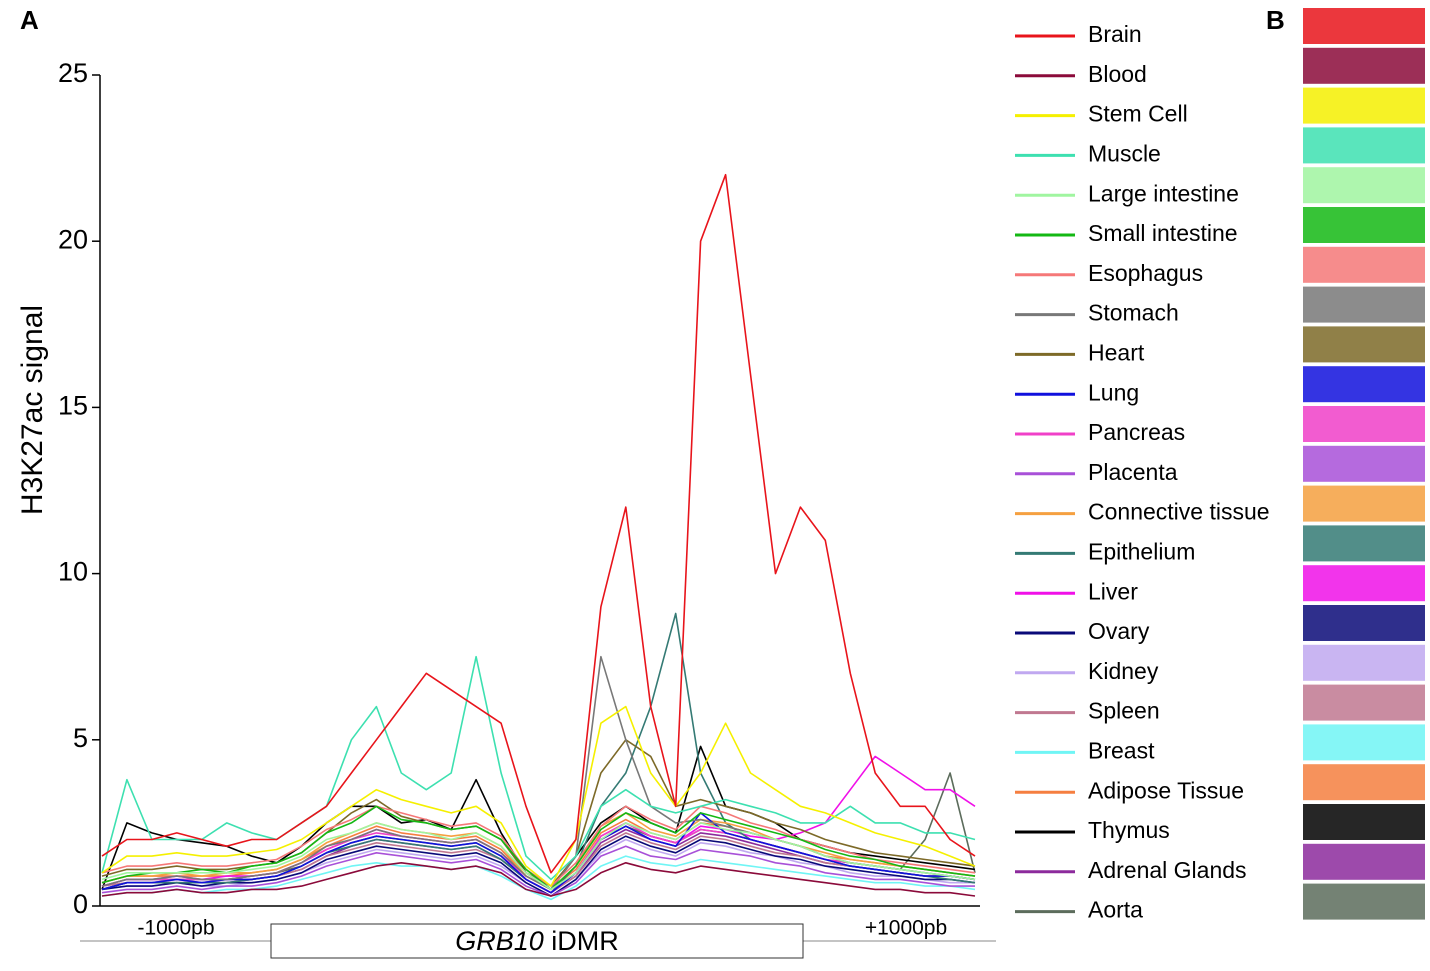 The width and height of the screenshot is (1430, 971). I want to click on legend-label: Lung, so click(1113, 392).